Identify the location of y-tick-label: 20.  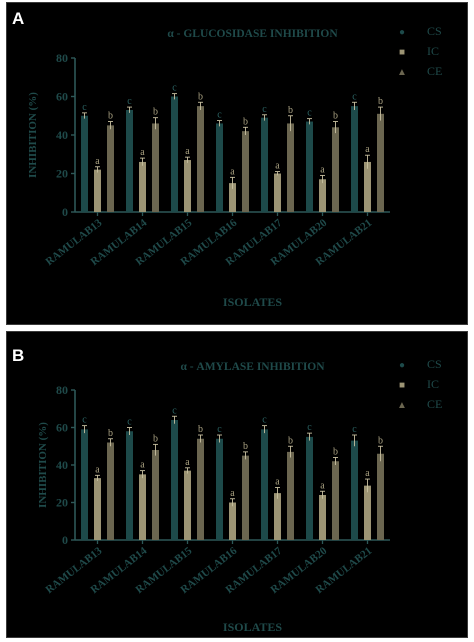
(62, 174).